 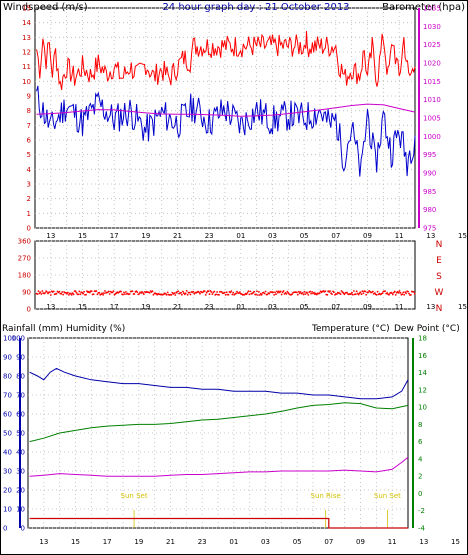 I want to click on x-tick-label-direction-hidden: 03, so click(x=272, y=307).